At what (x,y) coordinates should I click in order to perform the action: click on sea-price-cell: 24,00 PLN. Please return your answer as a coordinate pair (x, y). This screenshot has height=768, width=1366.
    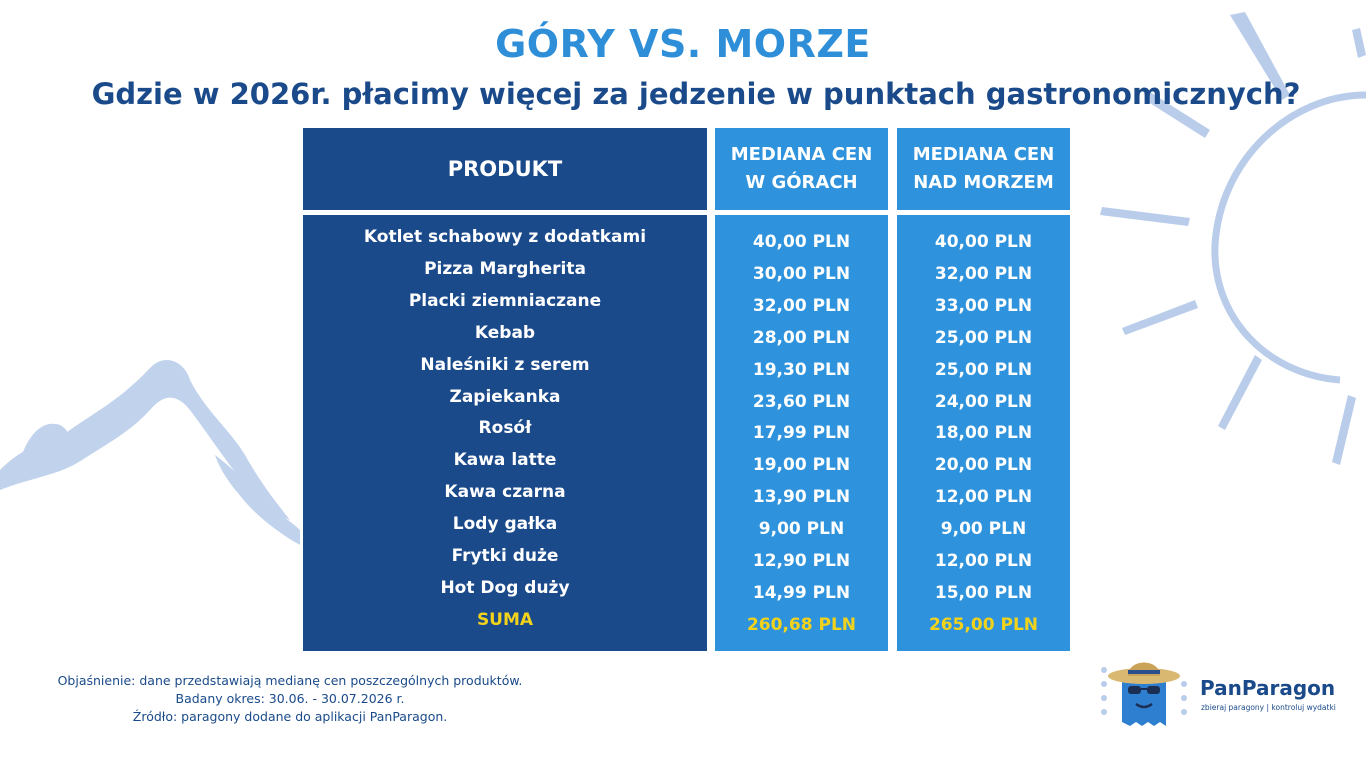
    Looking at the image, I should click on (983, 401).